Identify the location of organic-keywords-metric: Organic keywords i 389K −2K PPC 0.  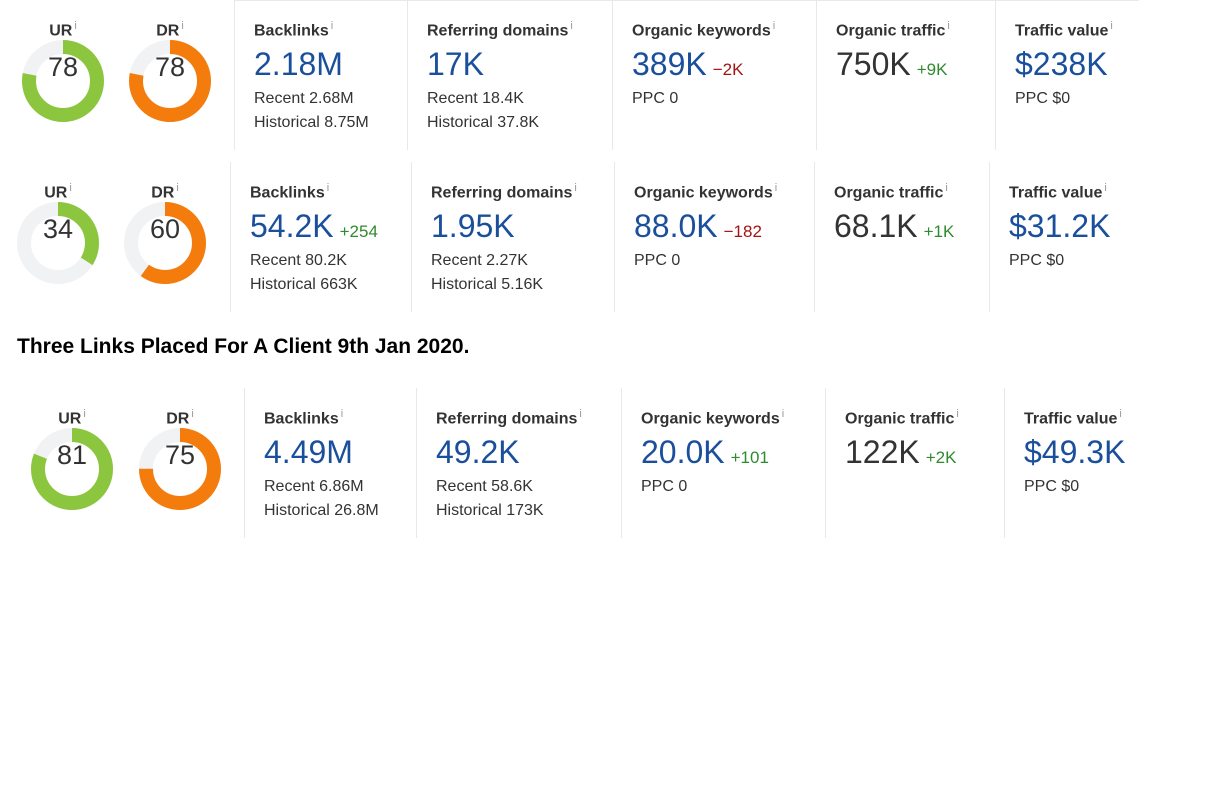
(714, 75).